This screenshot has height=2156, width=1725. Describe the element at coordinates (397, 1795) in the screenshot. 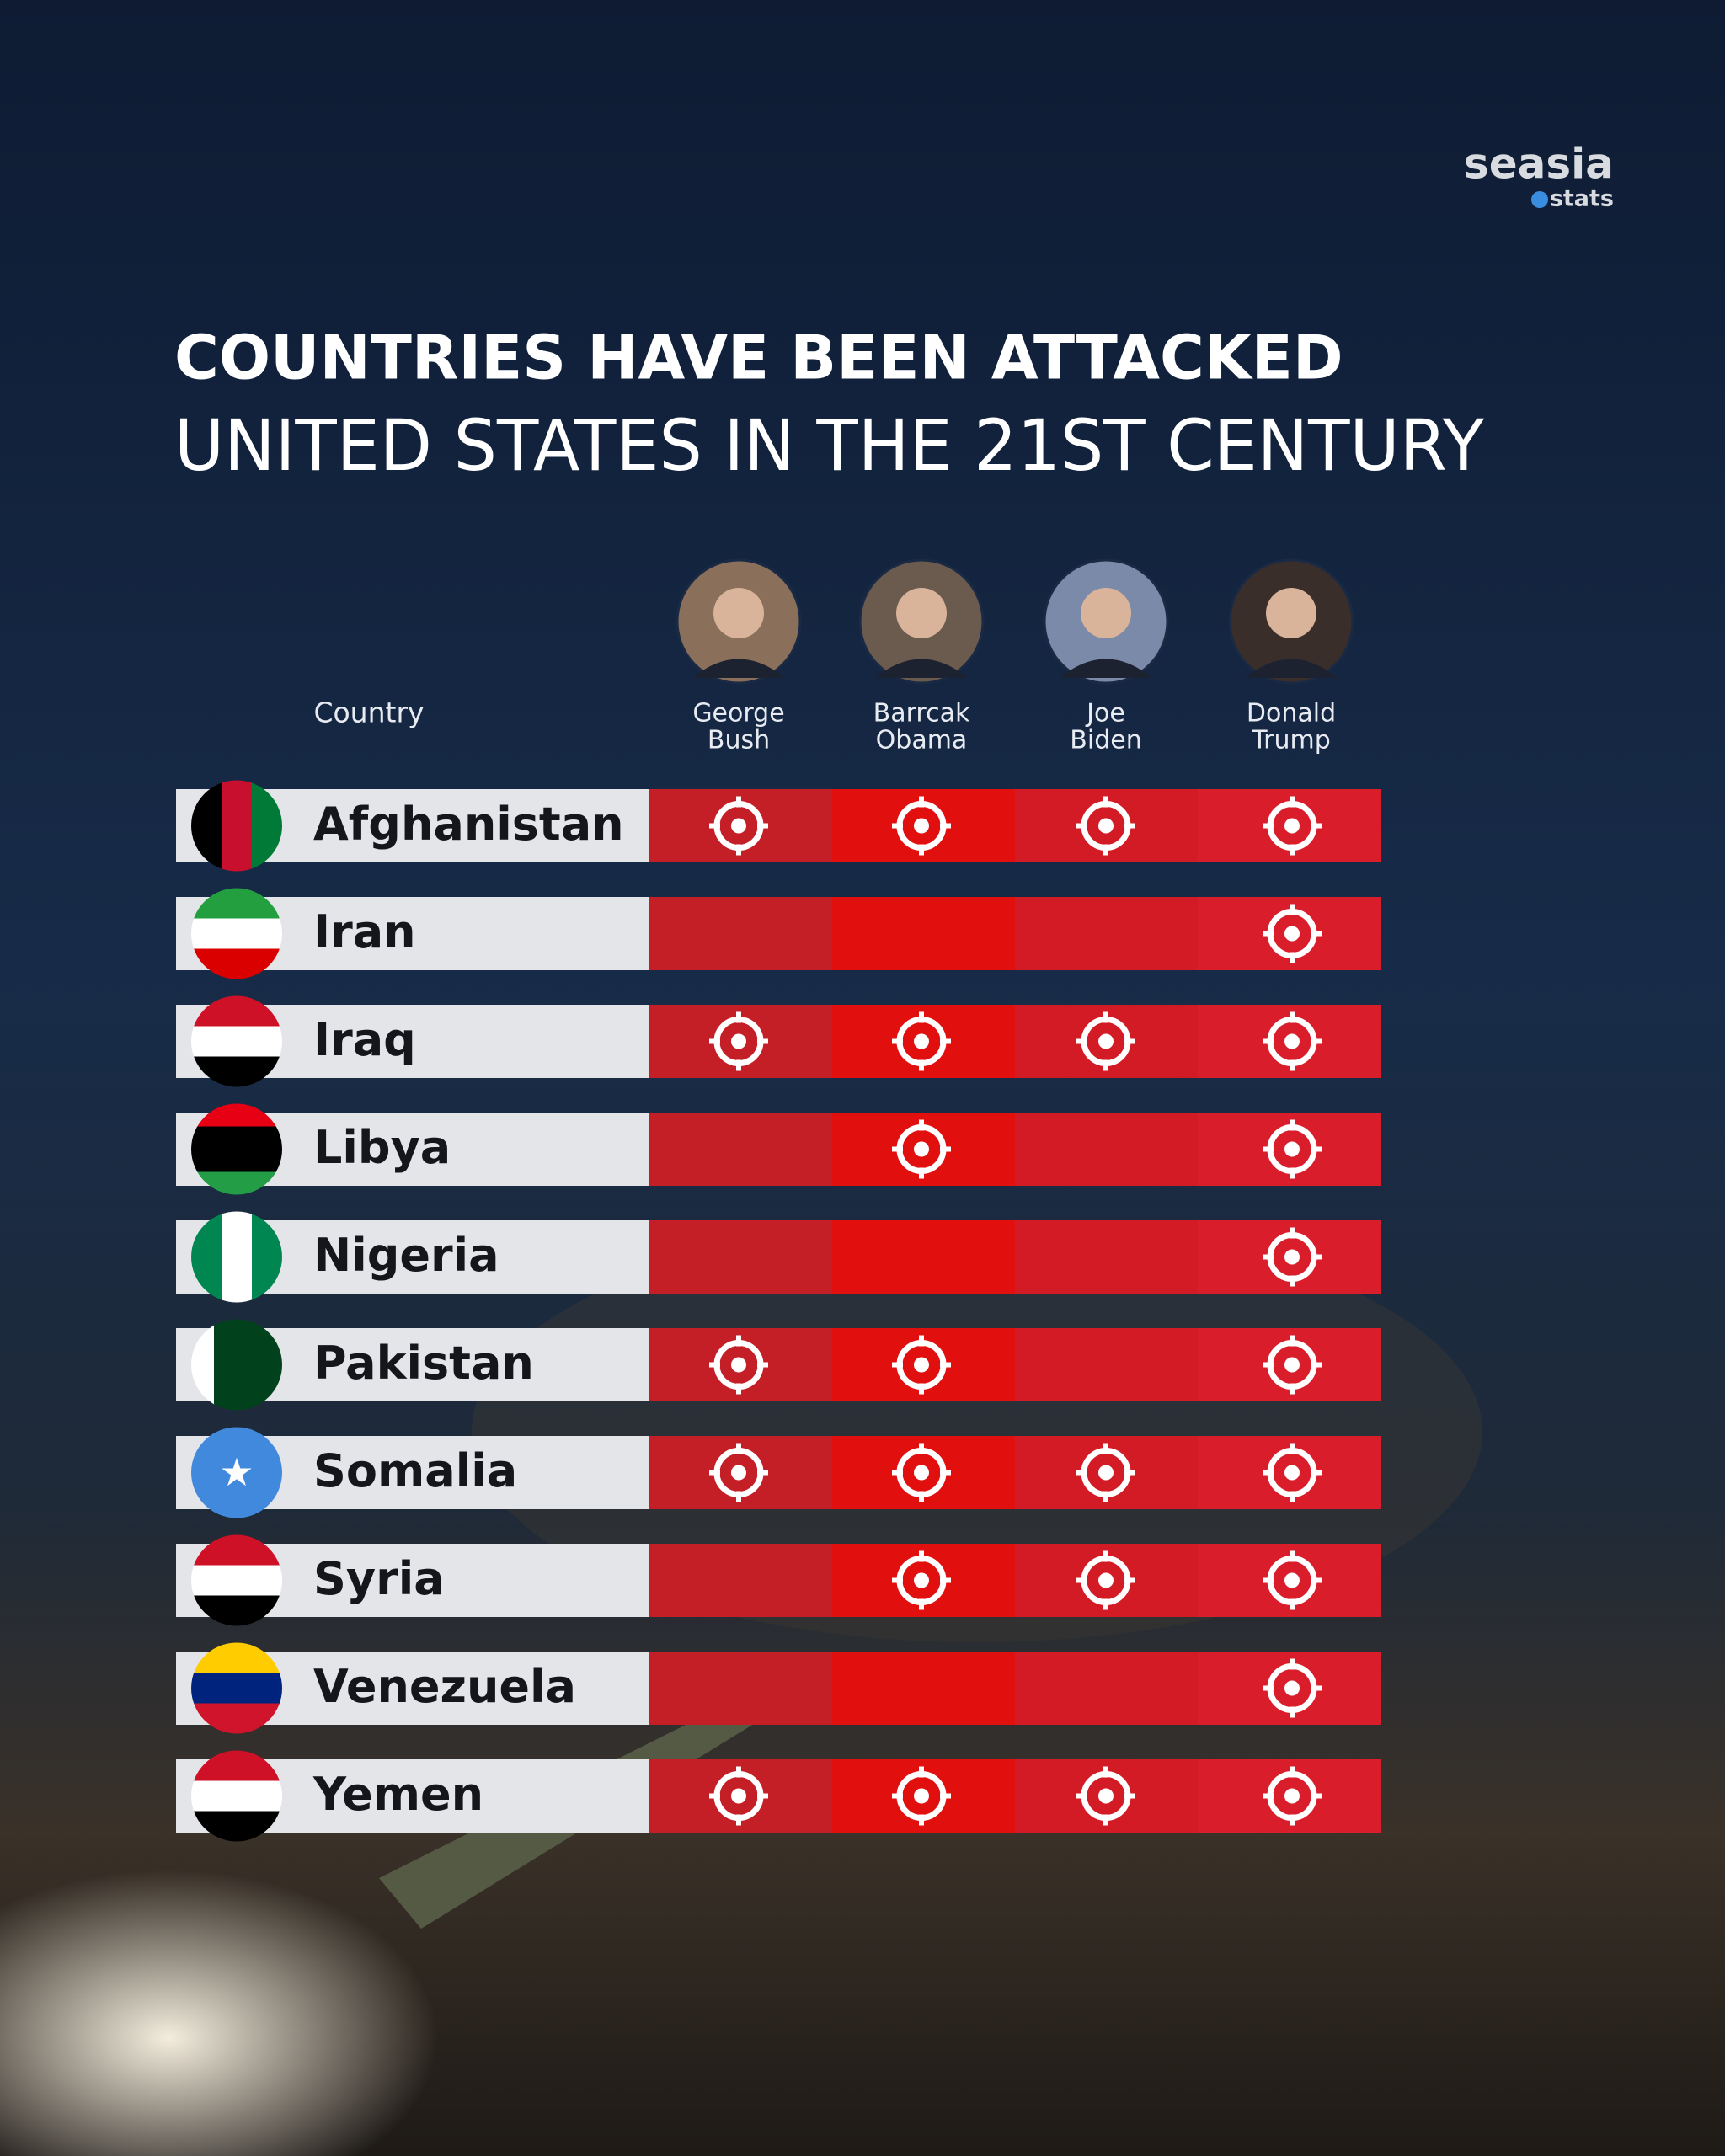

I see `country-name: Yemen` at that location.